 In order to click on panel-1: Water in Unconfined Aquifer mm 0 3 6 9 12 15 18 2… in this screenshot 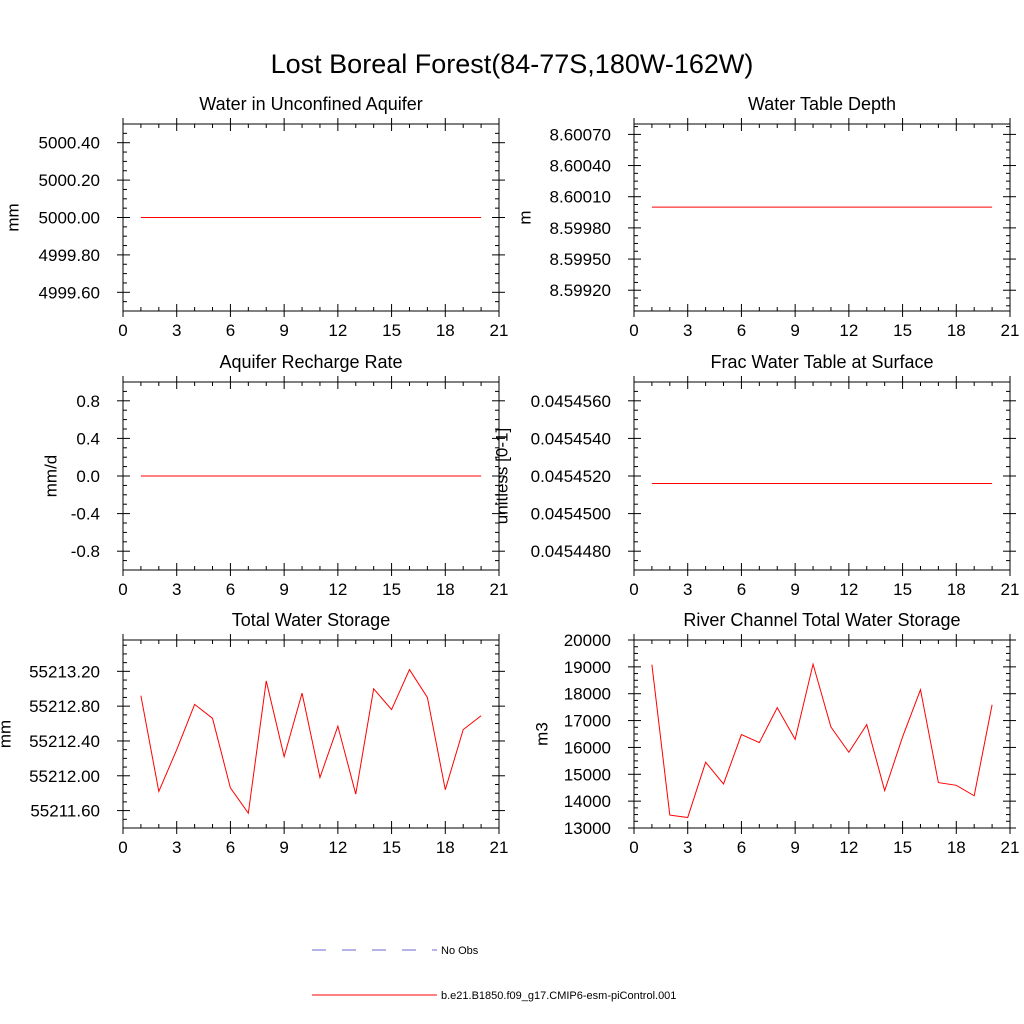, I will do `click(255, 217)`.